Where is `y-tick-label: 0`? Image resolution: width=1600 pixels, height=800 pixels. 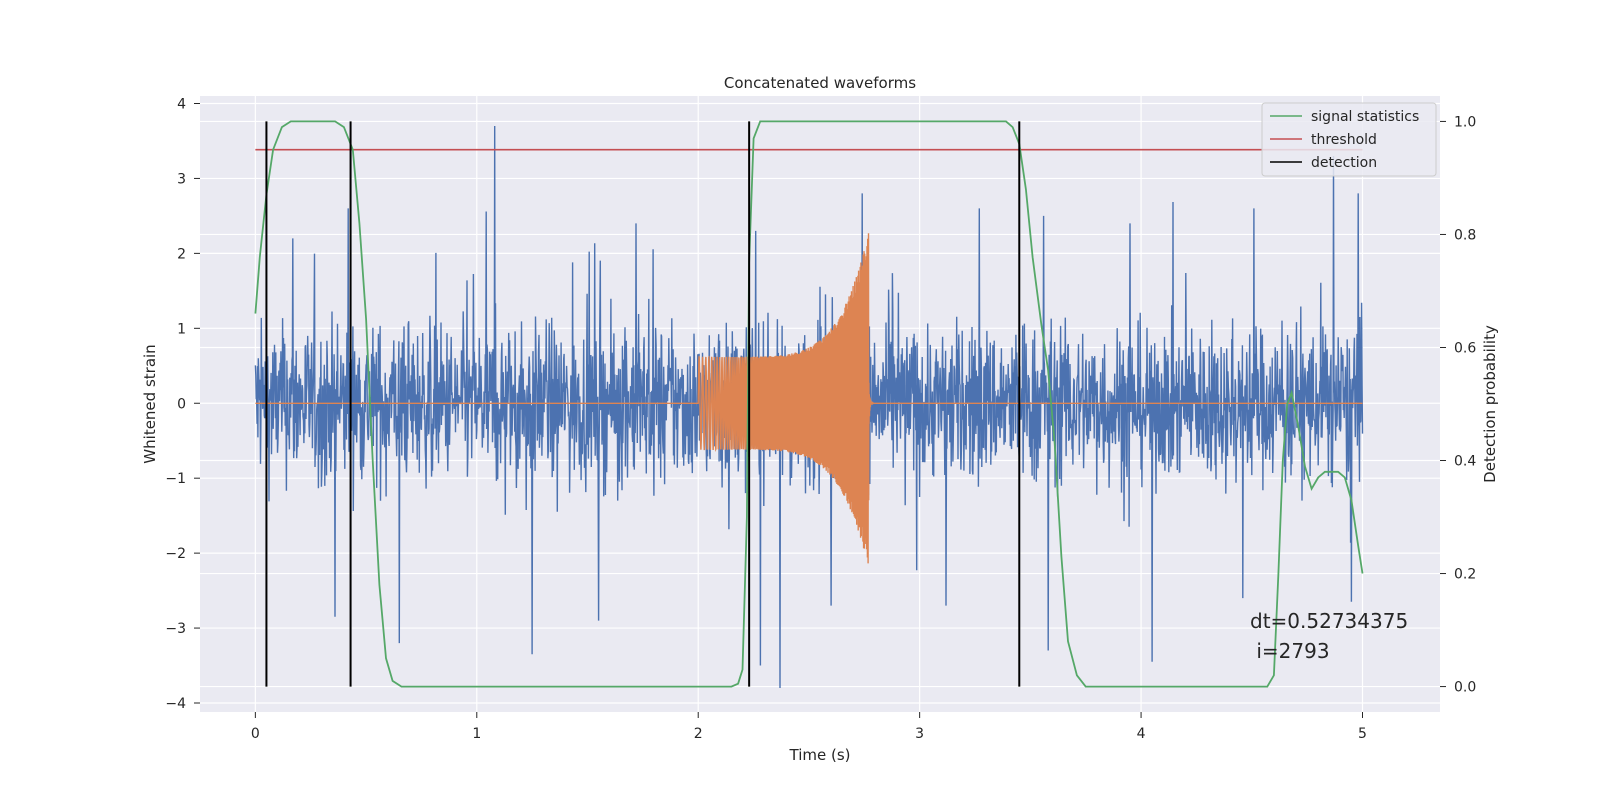
y-tick-label: 0 is located at coordinates (181, 404).